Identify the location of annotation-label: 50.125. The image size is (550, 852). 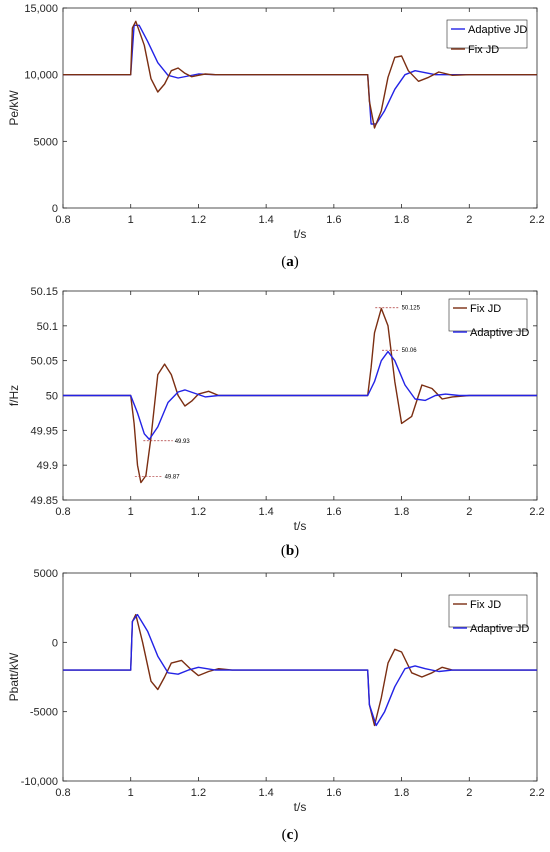
(411, 309).